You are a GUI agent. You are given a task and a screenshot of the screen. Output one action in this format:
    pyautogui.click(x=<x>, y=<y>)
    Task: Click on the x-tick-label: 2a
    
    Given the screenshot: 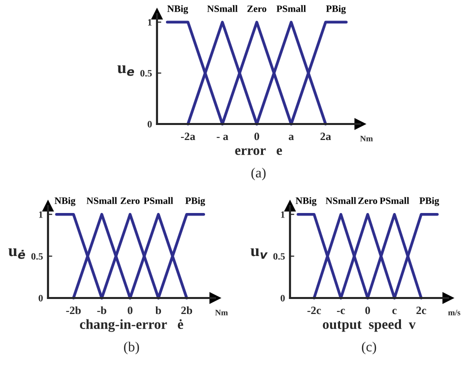 What is the action you would take?
    pyautogui.click(x=325, y=136)
    